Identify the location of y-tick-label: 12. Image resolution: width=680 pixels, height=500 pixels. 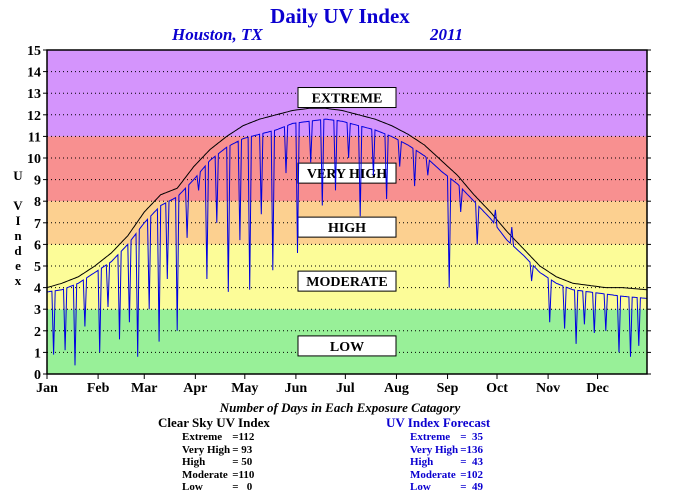
(34, 116).